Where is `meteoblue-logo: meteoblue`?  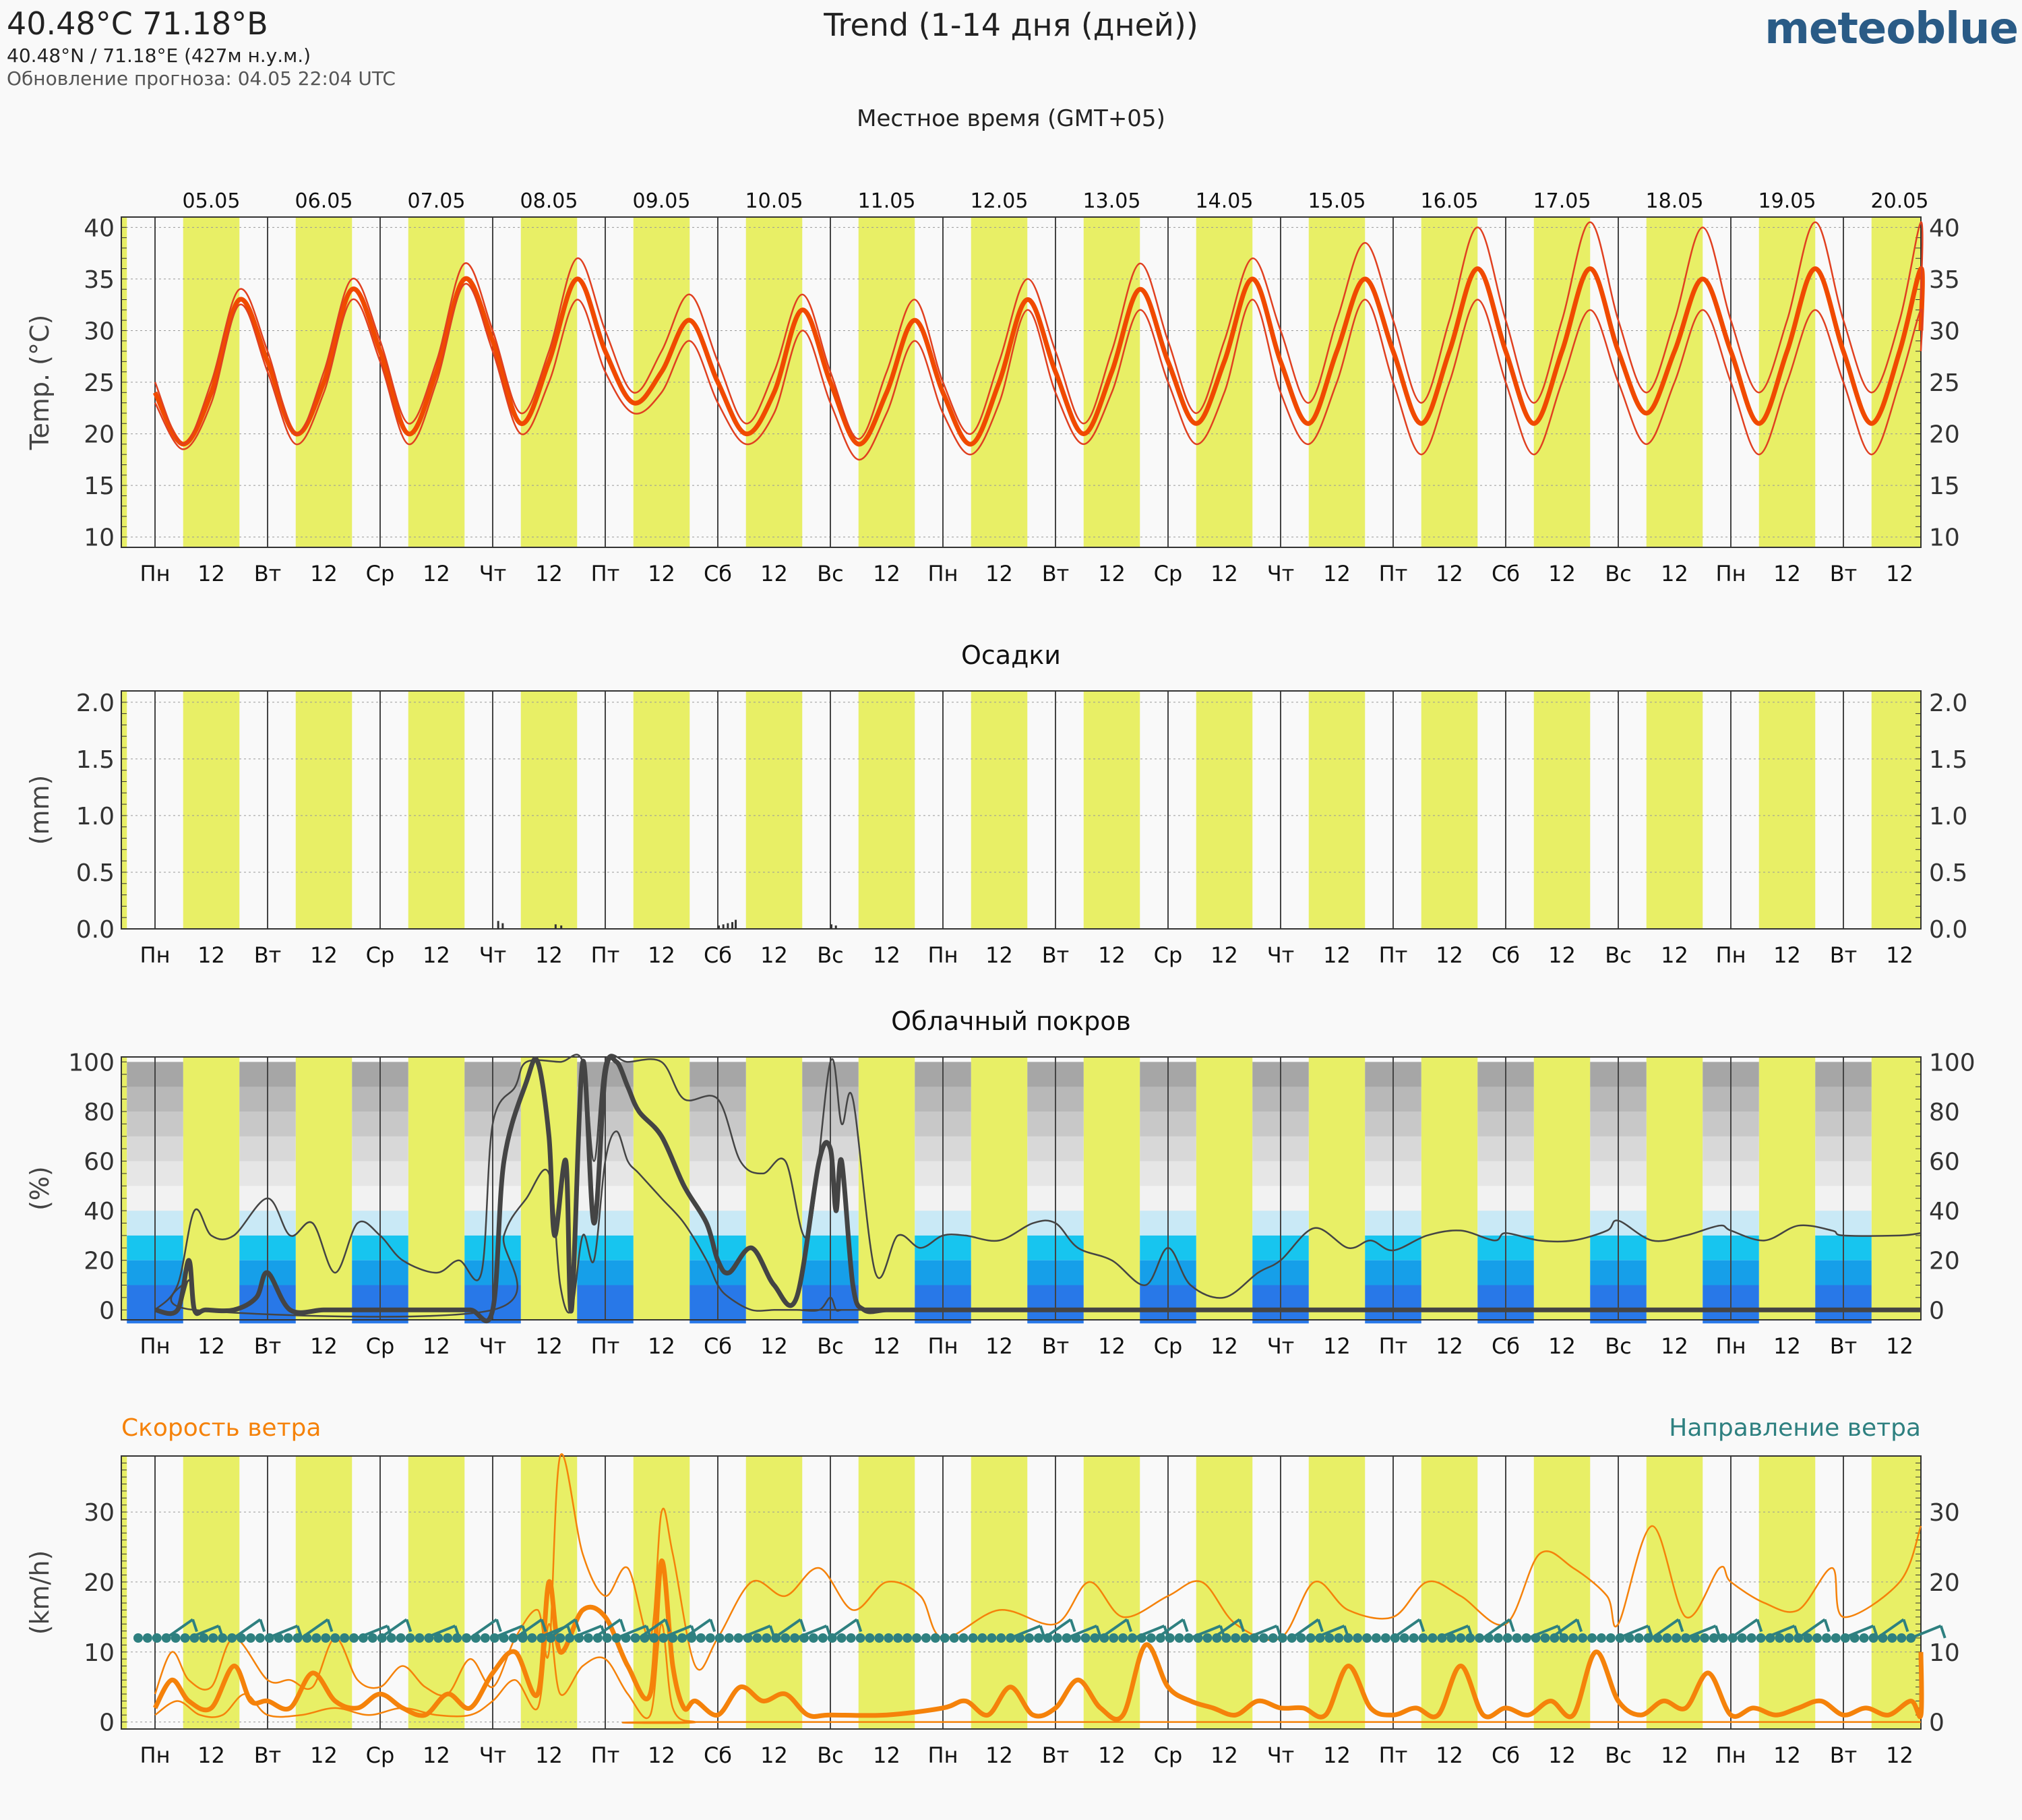
meteoblue-logo: meteoblue is located at coordinates (1892, 29).